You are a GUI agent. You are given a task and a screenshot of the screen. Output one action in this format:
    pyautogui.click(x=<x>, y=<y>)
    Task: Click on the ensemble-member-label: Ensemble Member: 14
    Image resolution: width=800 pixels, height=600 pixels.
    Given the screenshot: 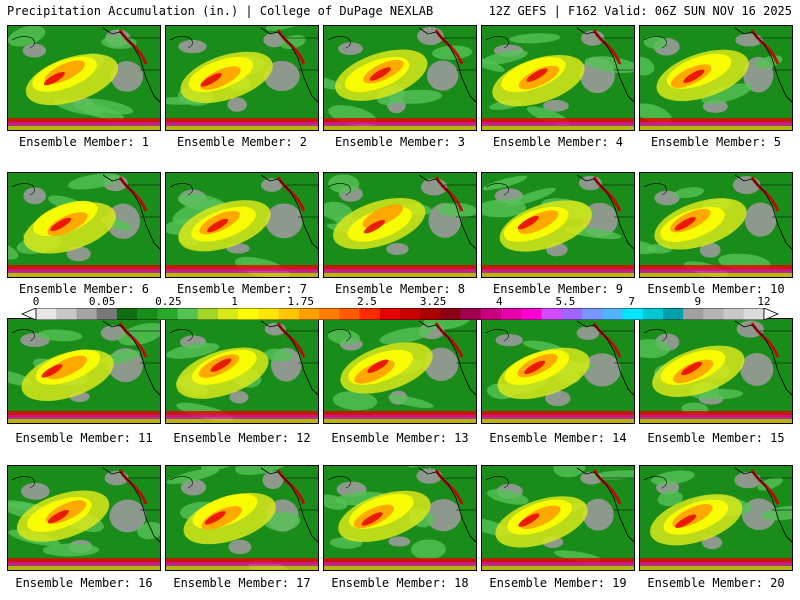 What is the action you would take?
    pyautogui.click(x=558, y=438)
    